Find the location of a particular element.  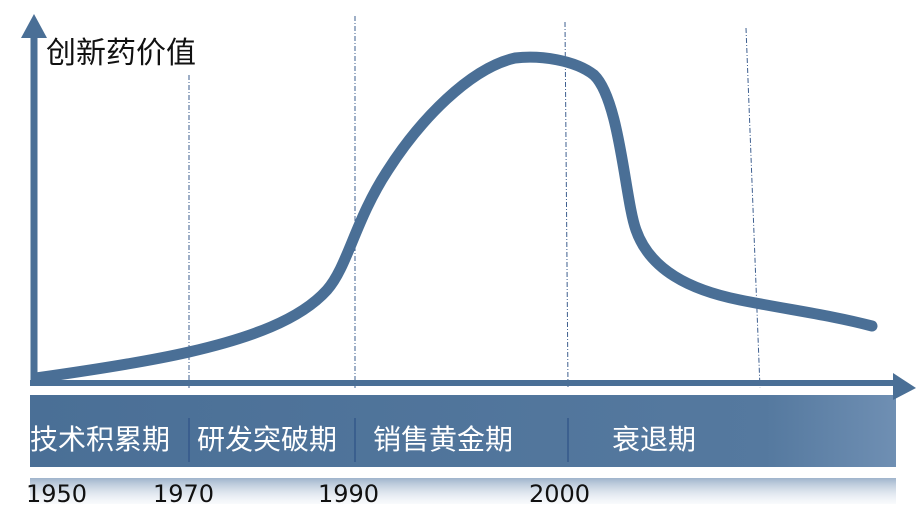

timeline-band is located at coordinates (463, 431).